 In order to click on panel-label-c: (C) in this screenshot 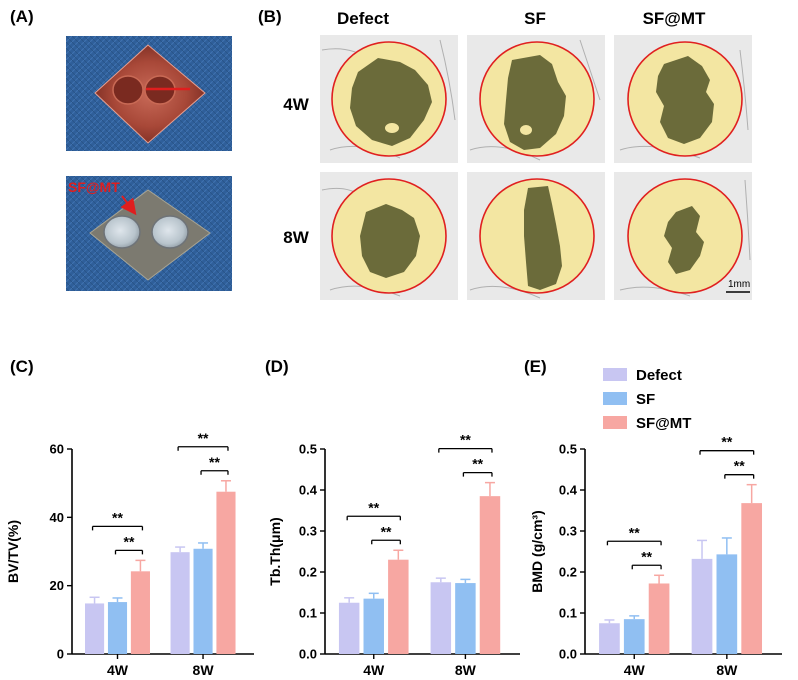, I will do `click(22, 366)`.